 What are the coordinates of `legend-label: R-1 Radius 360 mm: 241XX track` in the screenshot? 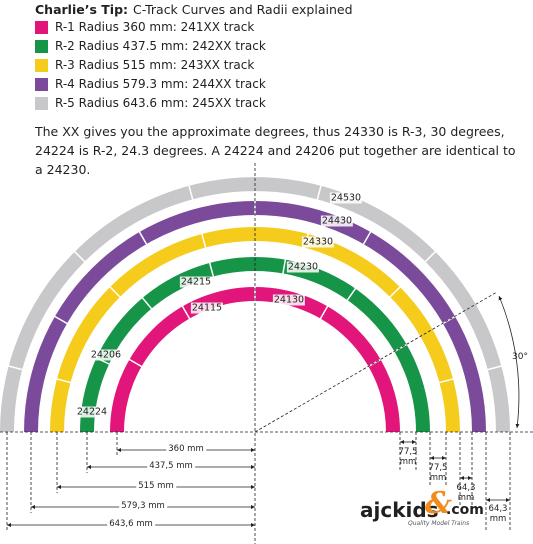 It's located at (155, 27).